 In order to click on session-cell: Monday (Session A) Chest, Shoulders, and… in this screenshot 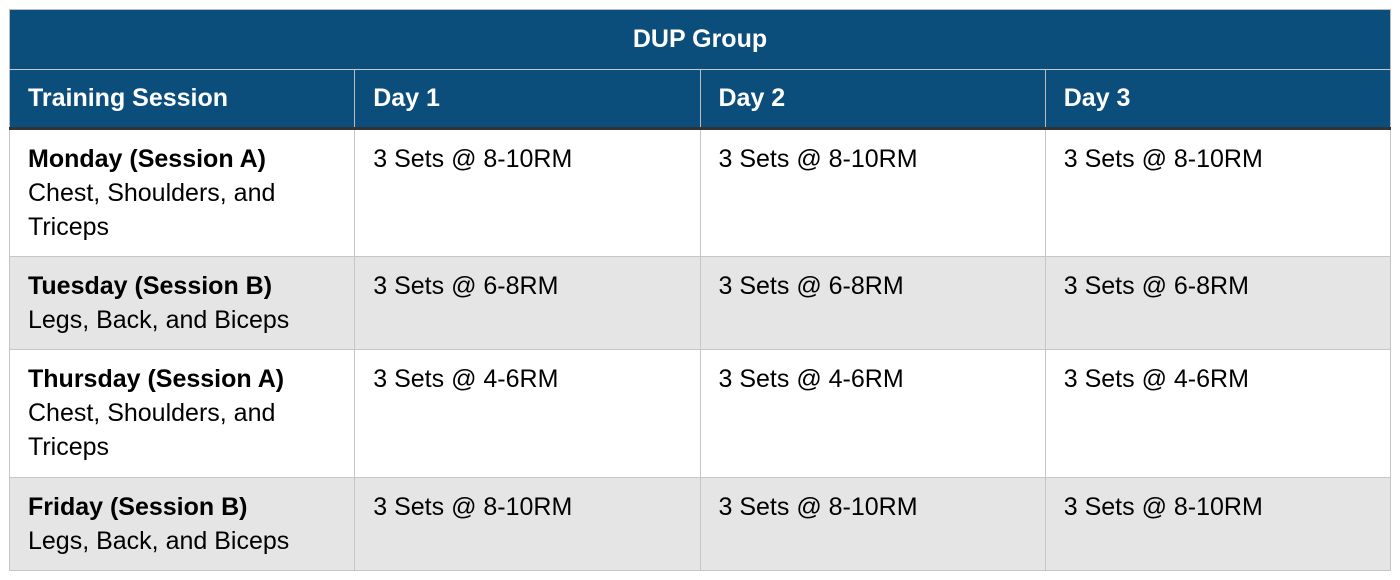, I will do `click(182, 192)`.